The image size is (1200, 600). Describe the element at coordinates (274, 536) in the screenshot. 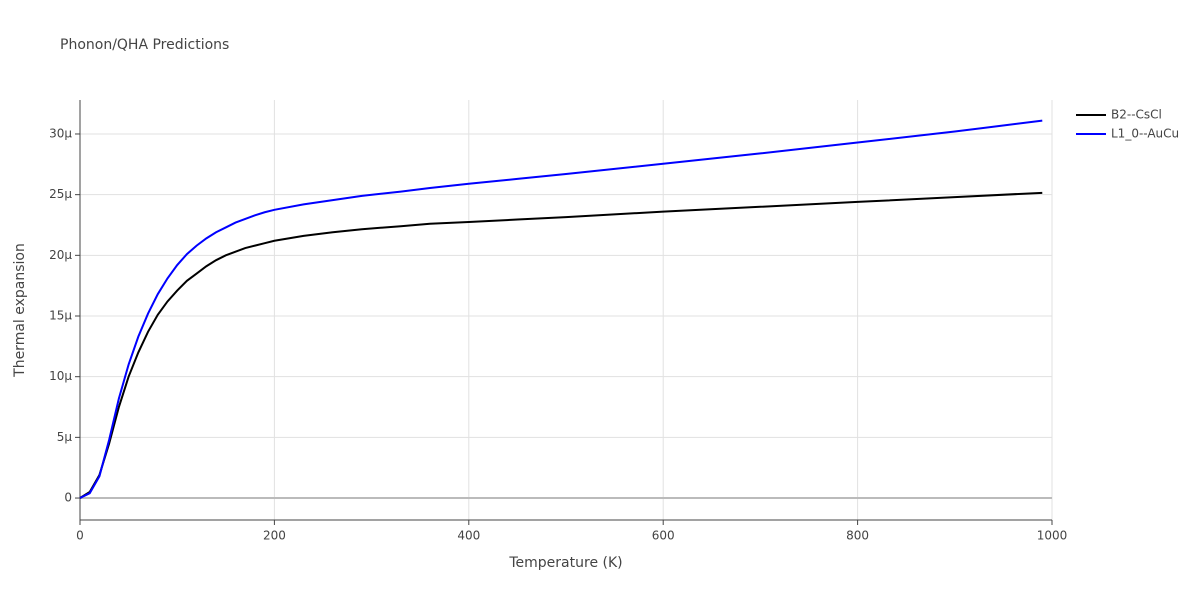

I see `x-tick-label: 200` at that location.